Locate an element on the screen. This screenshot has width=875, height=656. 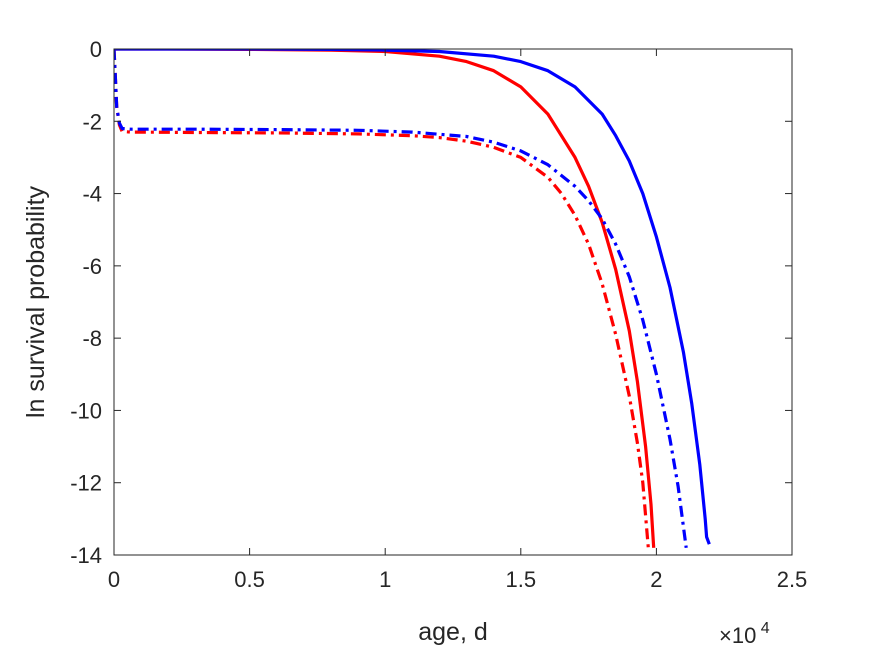
x-axis-label: age, d is located at coordinates (453, 632).